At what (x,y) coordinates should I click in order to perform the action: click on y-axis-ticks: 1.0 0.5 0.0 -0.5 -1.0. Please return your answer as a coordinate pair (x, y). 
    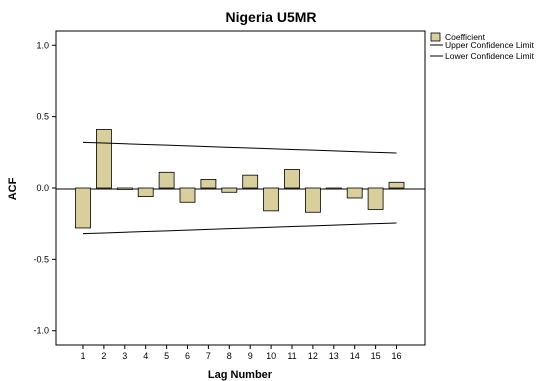
    Looking at the image, I should click on (44, 188).